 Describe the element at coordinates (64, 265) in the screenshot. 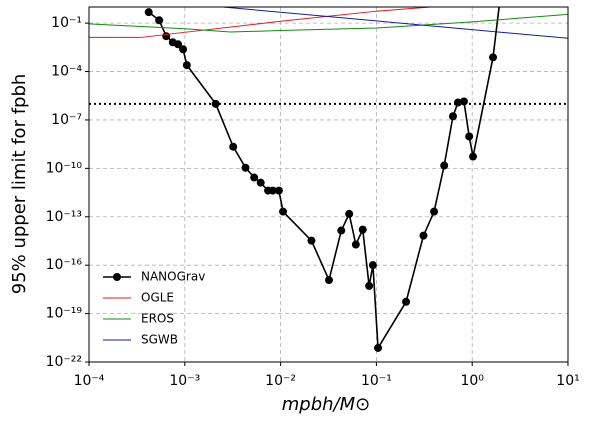

I see `y-tick-label: 10⁻¹⁶` at that location.